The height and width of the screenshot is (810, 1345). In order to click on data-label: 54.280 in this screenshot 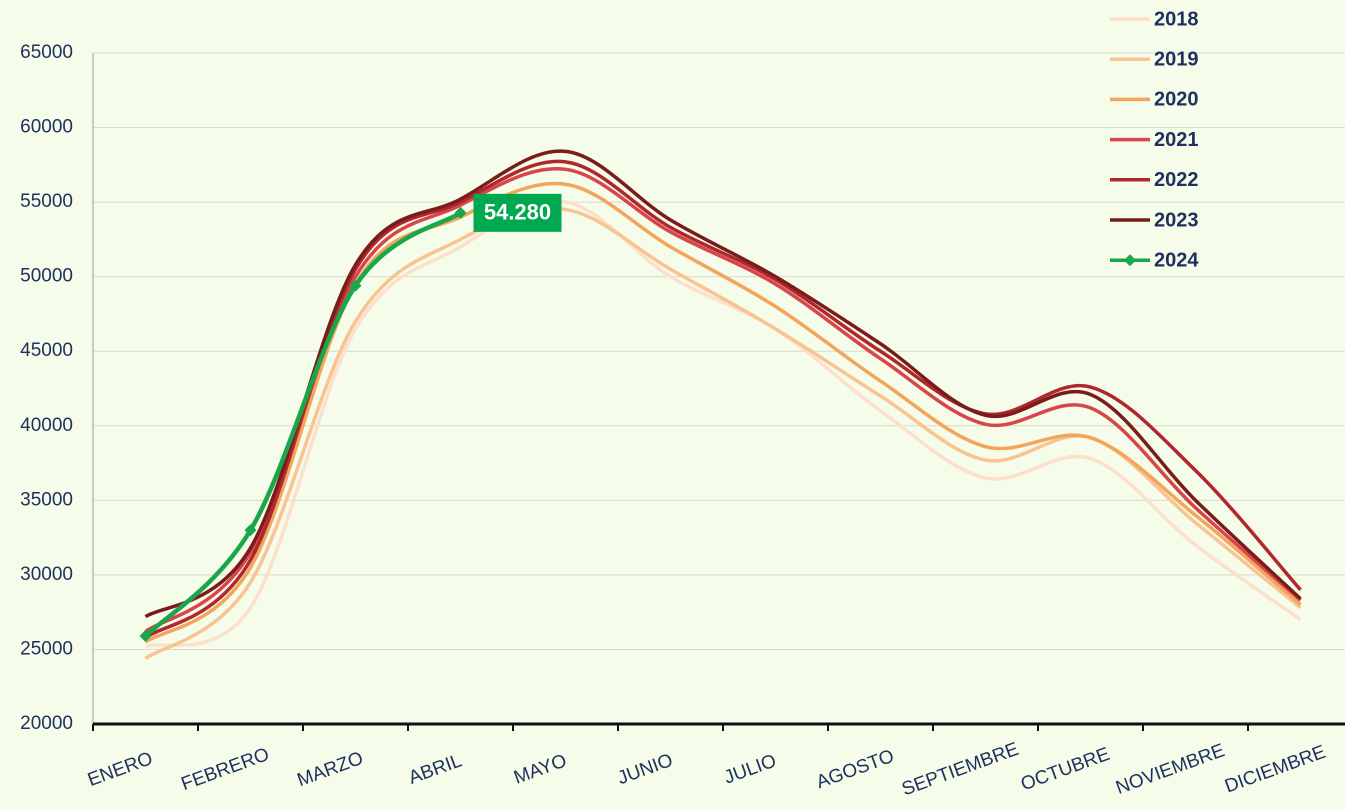, I will do `click(517, 212)`.